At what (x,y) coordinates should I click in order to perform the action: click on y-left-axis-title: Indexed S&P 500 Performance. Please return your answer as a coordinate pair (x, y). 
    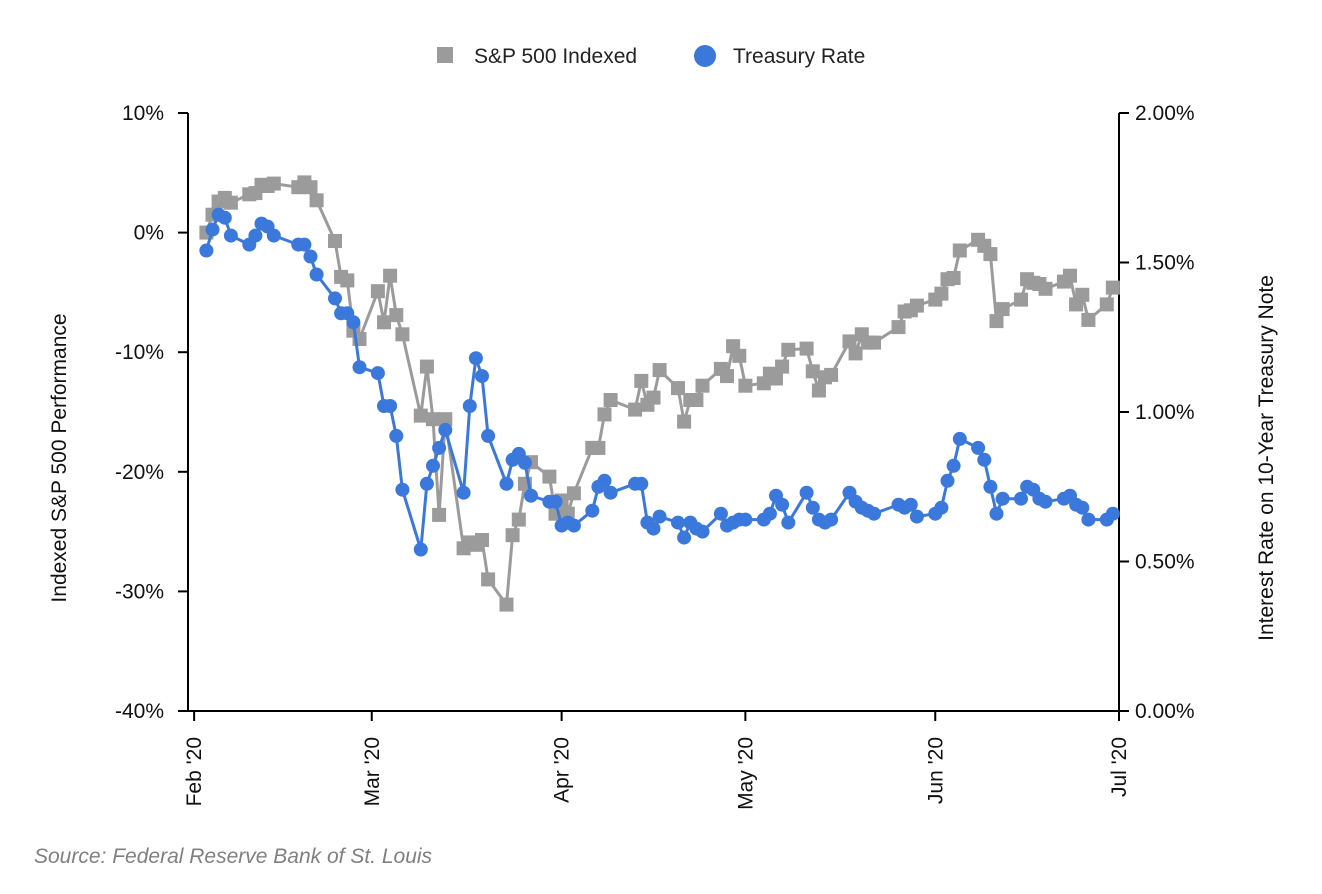
    Looking at the image, I should click on (59, 457).